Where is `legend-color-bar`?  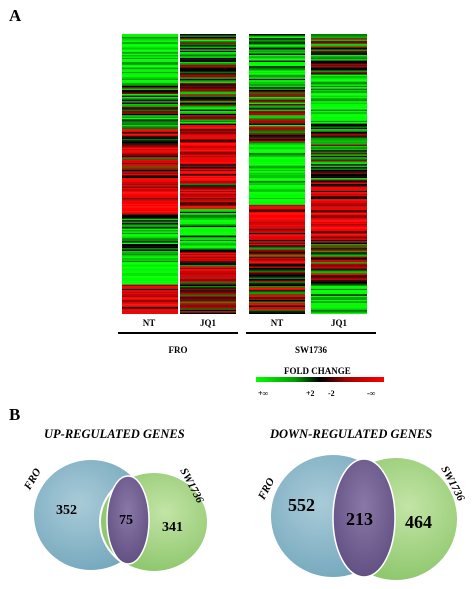 legend-color-bar is located at coordinates (320, 379).